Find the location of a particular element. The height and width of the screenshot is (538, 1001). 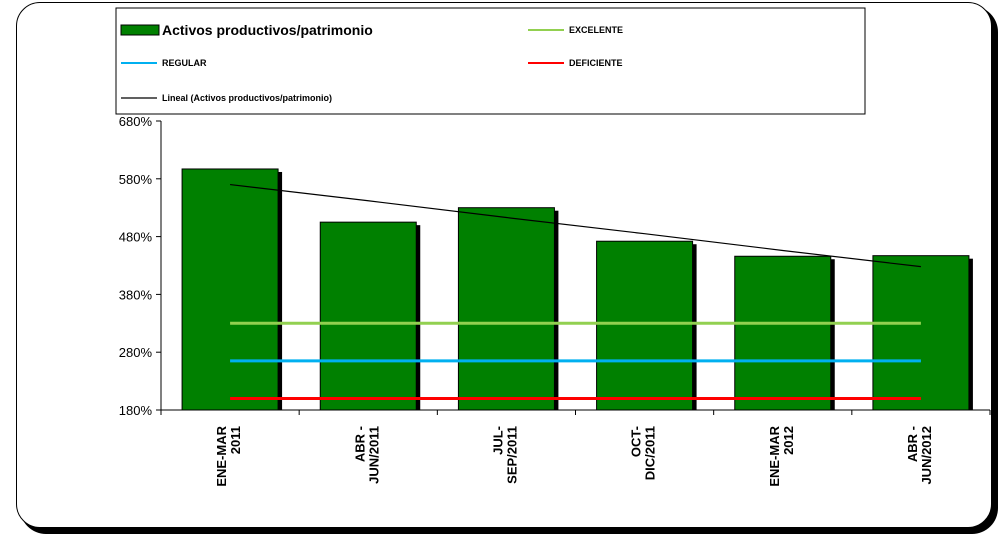

x-tick-label: ABR -JUN/2012 is located at coordinates (919, 455).